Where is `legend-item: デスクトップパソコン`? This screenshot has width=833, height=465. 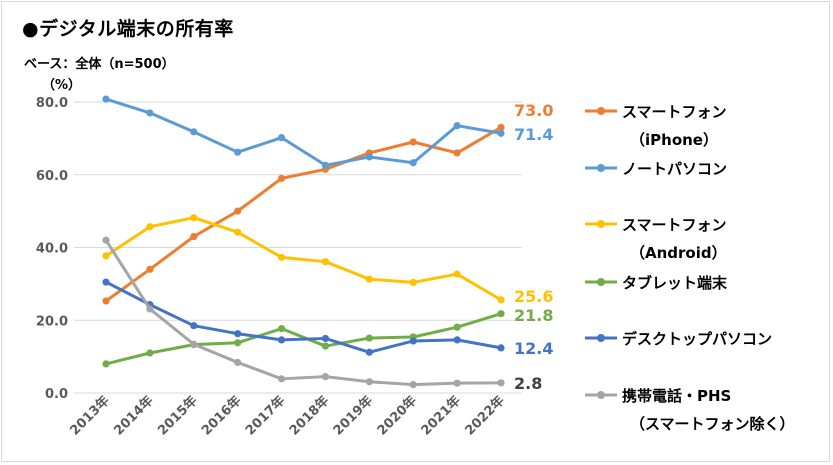 legend-item: デスクトップパソコン is located at coordinates (678, 339).